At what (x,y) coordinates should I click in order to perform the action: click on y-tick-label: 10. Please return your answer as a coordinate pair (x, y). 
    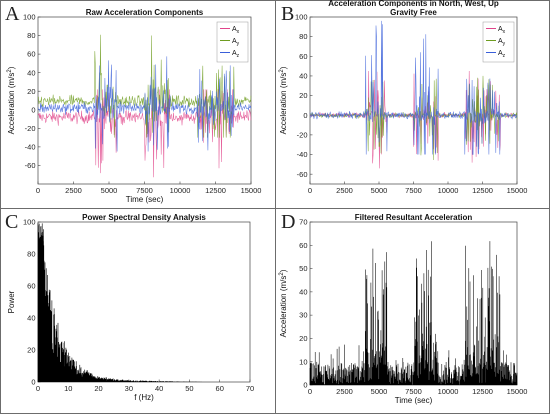
    Looking at the image, I should click on (303, 361).